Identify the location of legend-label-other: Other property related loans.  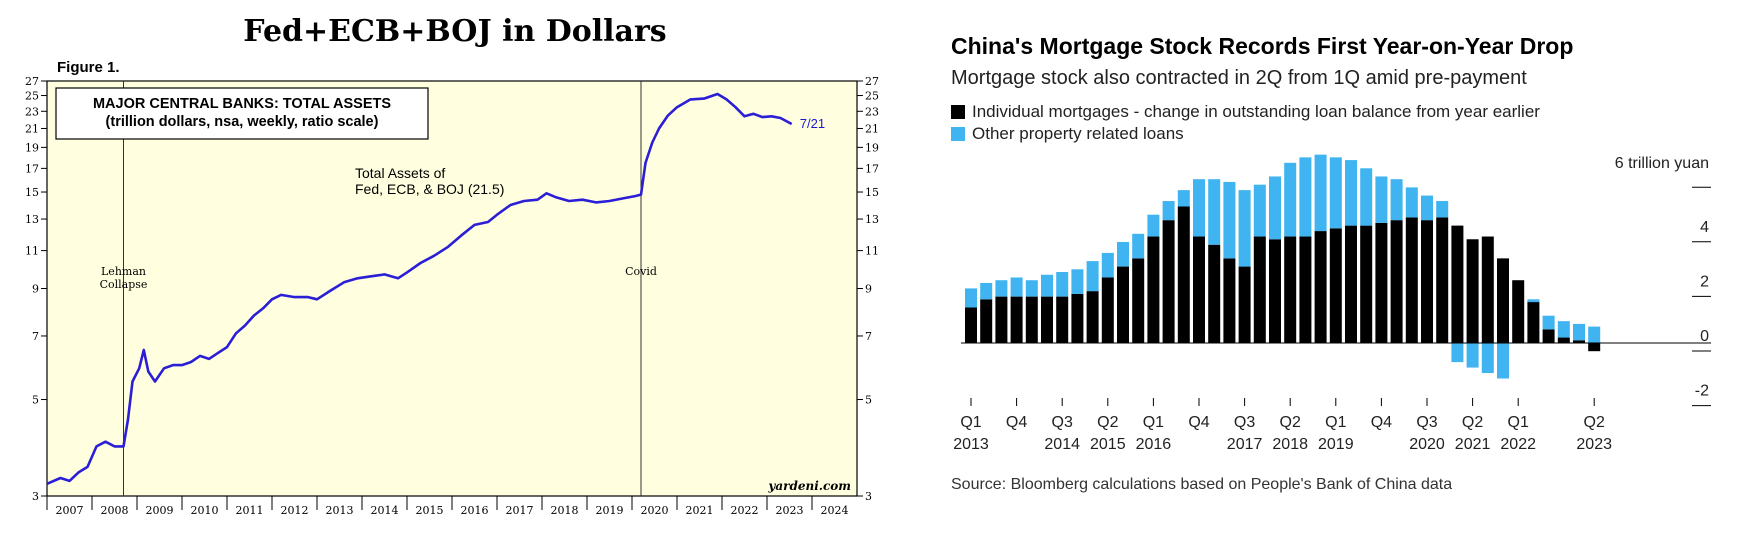
(1078, 133).